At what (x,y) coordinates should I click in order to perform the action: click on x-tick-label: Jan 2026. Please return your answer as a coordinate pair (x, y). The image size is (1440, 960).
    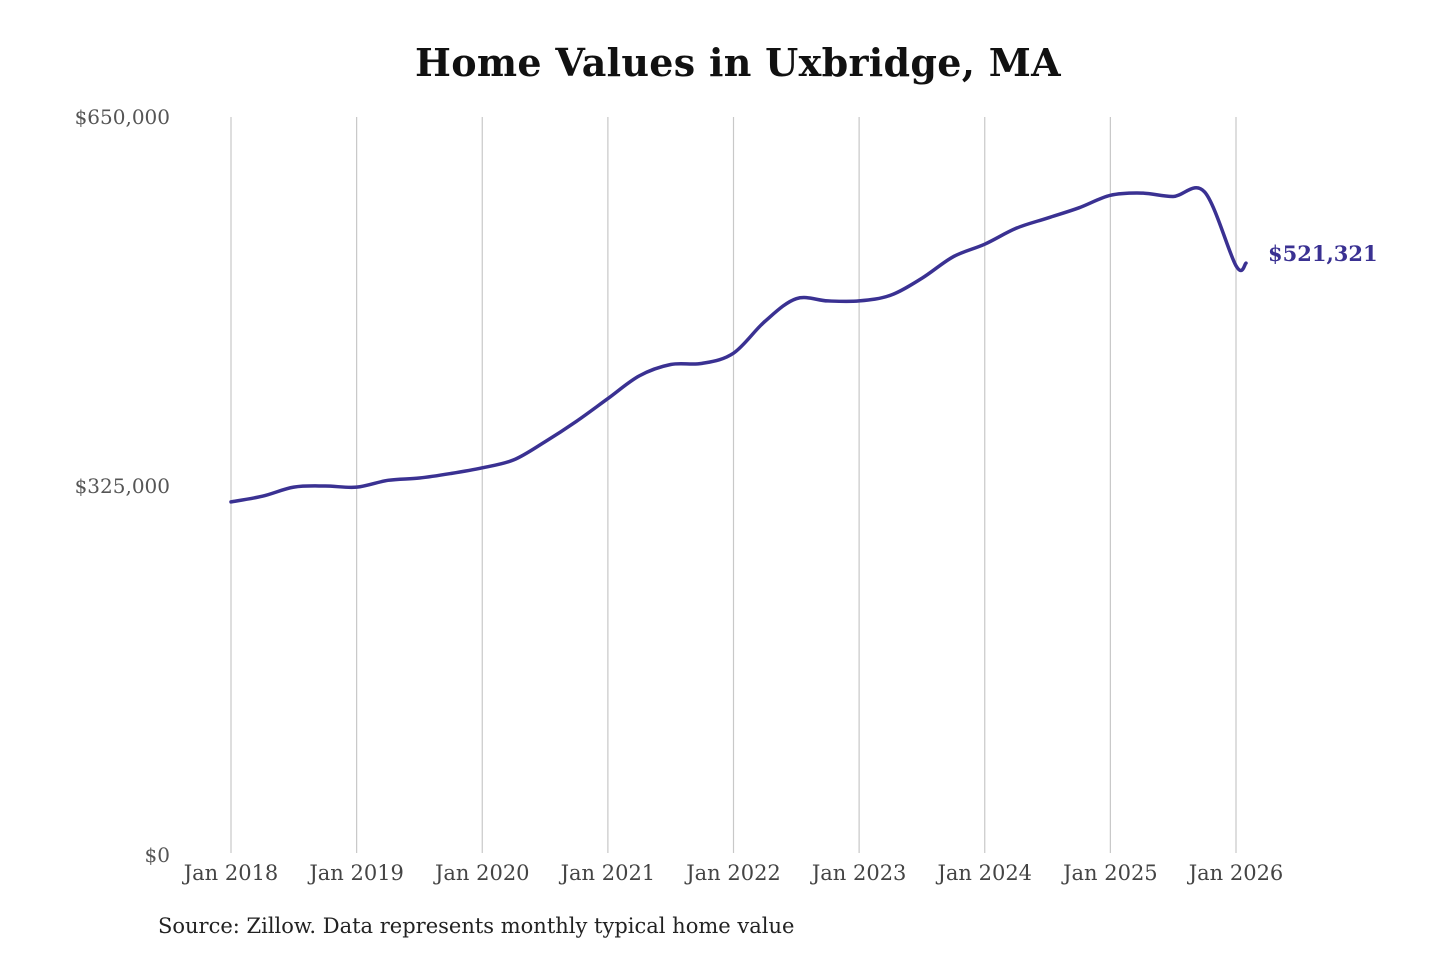
    Looking at the image, I should click on (1235, 873).